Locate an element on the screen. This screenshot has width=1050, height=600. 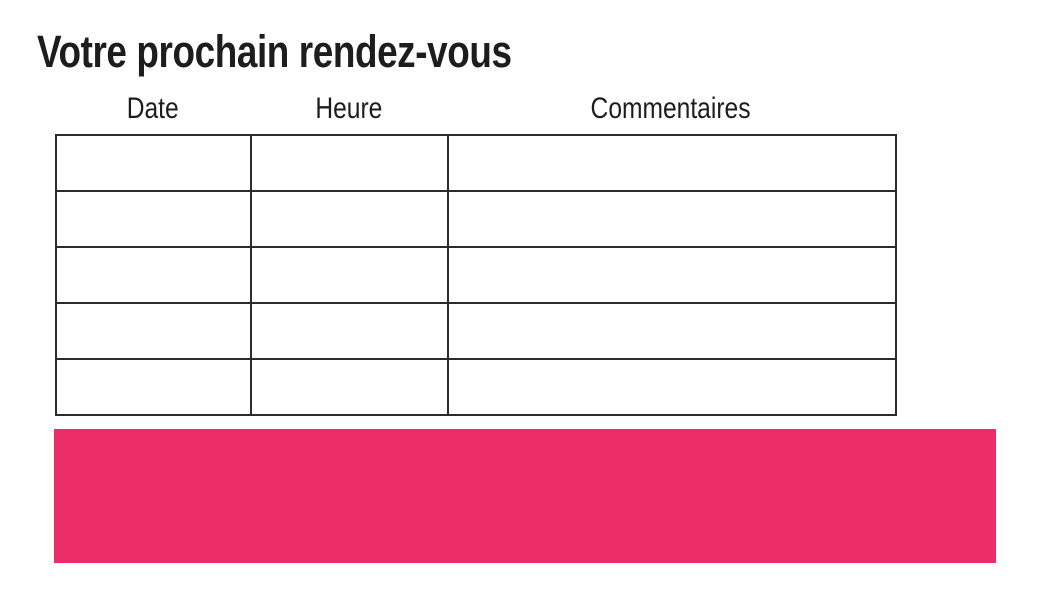
table-column-headers: Date Heure Commentaires is located at coordinates (475, 109).